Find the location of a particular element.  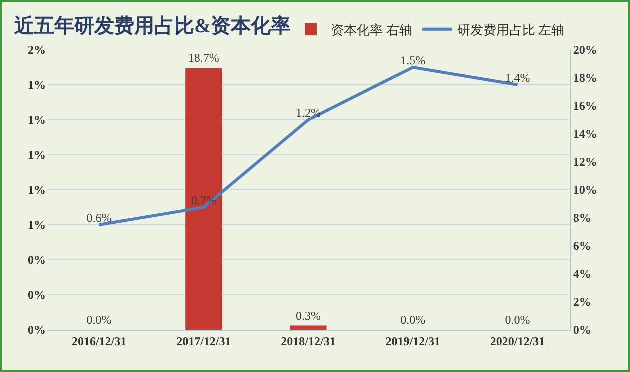

data-label: 18.7% is located at coordinates (204, 58).